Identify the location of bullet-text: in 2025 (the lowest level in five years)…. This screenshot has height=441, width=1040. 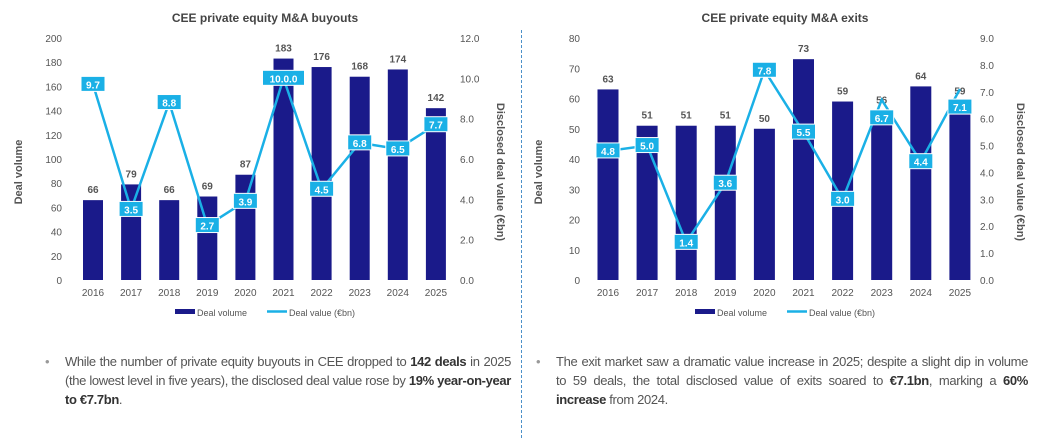
(288, 371).